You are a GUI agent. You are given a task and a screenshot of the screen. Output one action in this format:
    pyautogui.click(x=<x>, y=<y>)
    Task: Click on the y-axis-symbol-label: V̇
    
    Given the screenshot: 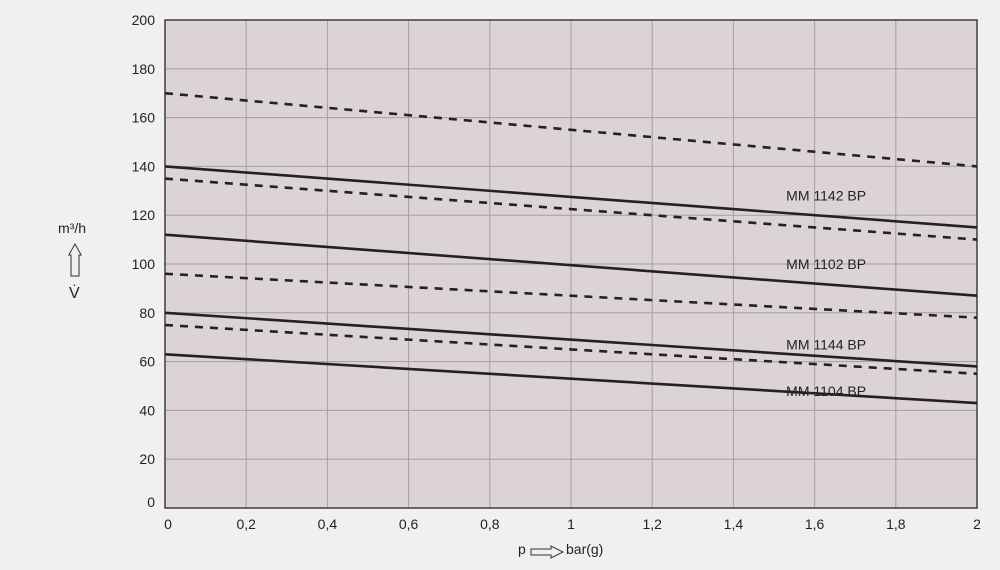 What is the action you would take?
    pyautogui.click(x=74, y=293)
    